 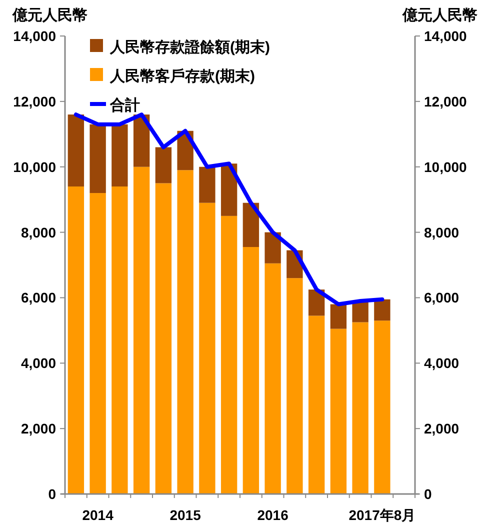 What do you see at coordinates (186, 515) in the screenshot?
I see `x-tick-label: 2015` at bounding box center [186, 515].